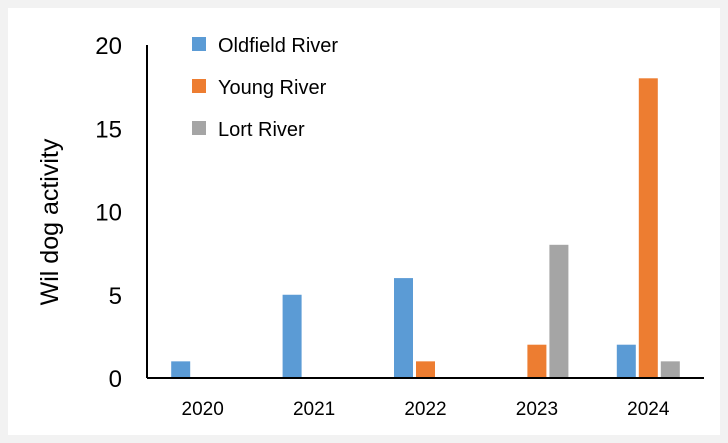  Describe the element at coordinates (403, 328) in the screenshot. I see `bar-oldfield-river-2022` at that location.